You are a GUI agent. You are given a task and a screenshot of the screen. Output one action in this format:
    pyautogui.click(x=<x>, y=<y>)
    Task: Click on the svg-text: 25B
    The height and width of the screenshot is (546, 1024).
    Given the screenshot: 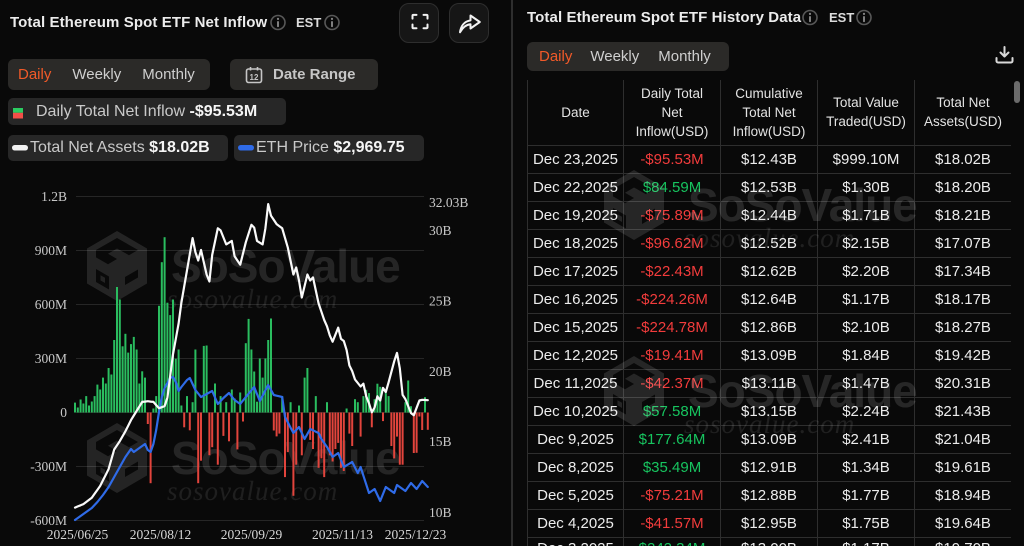 What is the action you would take?
    pyautogui.click(x=440, y=301)
    